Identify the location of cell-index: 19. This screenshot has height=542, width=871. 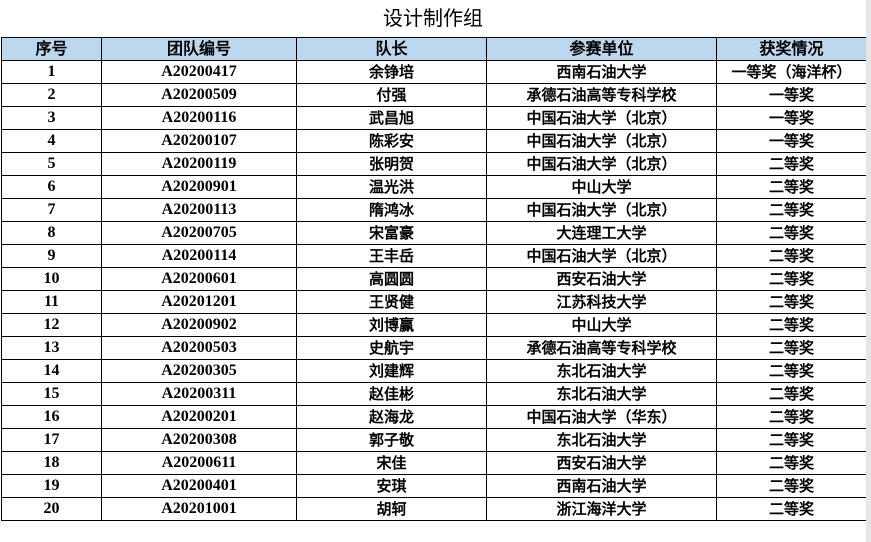
(51, 486).